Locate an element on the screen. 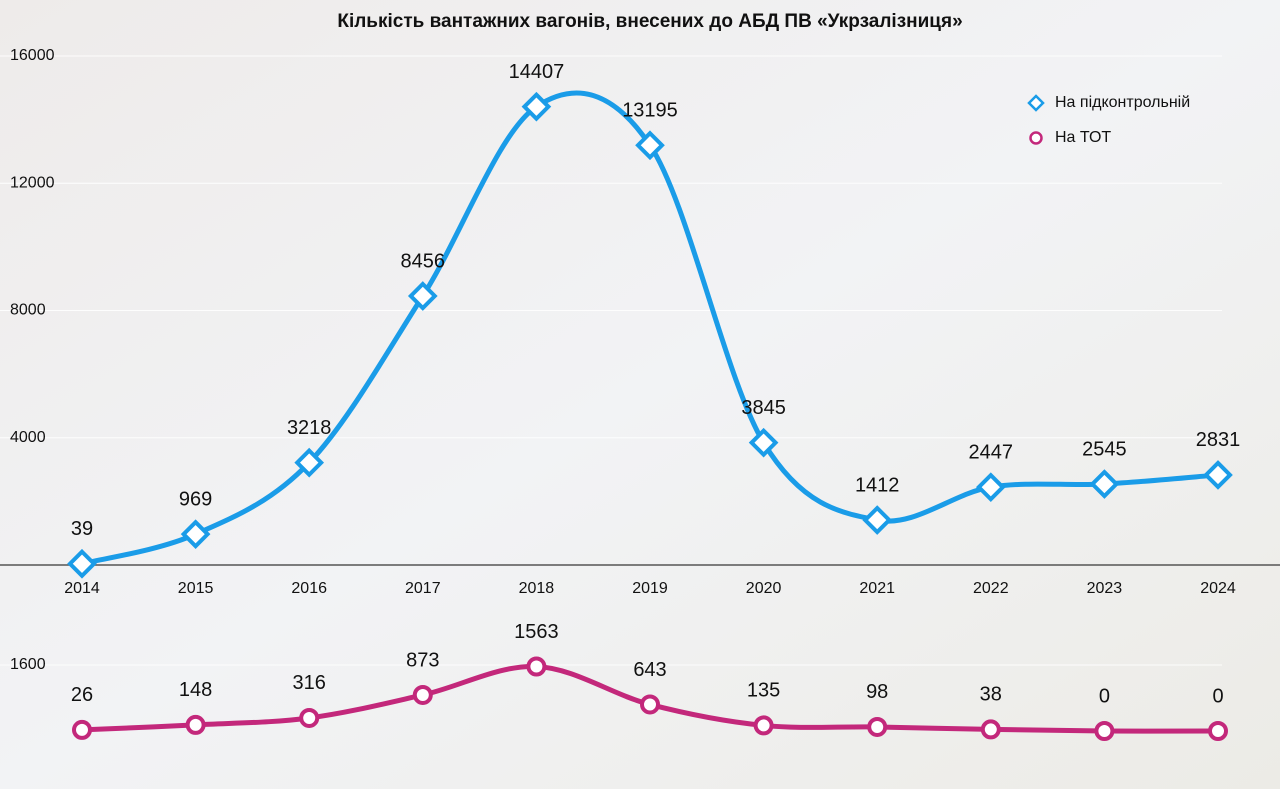 The image size is (1280, 789). data-label: 2831 is located at coordinates (1218, 440).